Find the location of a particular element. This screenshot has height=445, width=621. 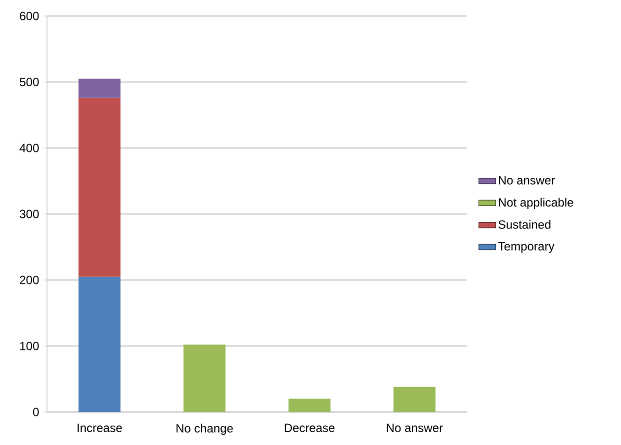

x-tick-label: No change is located at coordinates (204, 429).